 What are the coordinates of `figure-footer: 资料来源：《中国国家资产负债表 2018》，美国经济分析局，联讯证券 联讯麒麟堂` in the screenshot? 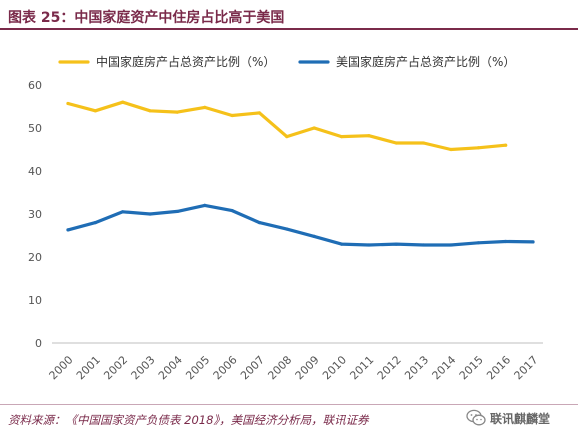 It's located at (289, 418).